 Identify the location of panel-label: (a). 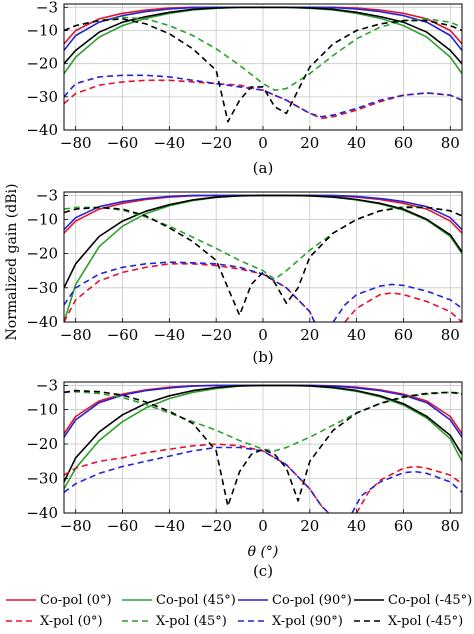
(263, 168).